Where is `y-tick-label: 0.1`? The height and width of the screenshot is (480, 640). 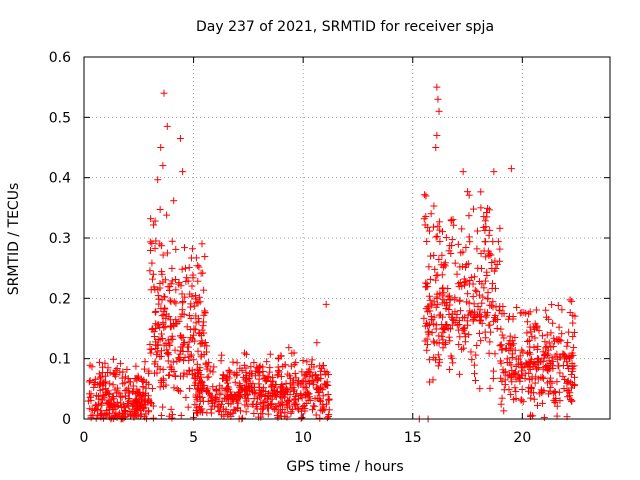 y-tick-label: 0.1 is located at coordinates (60, 360).